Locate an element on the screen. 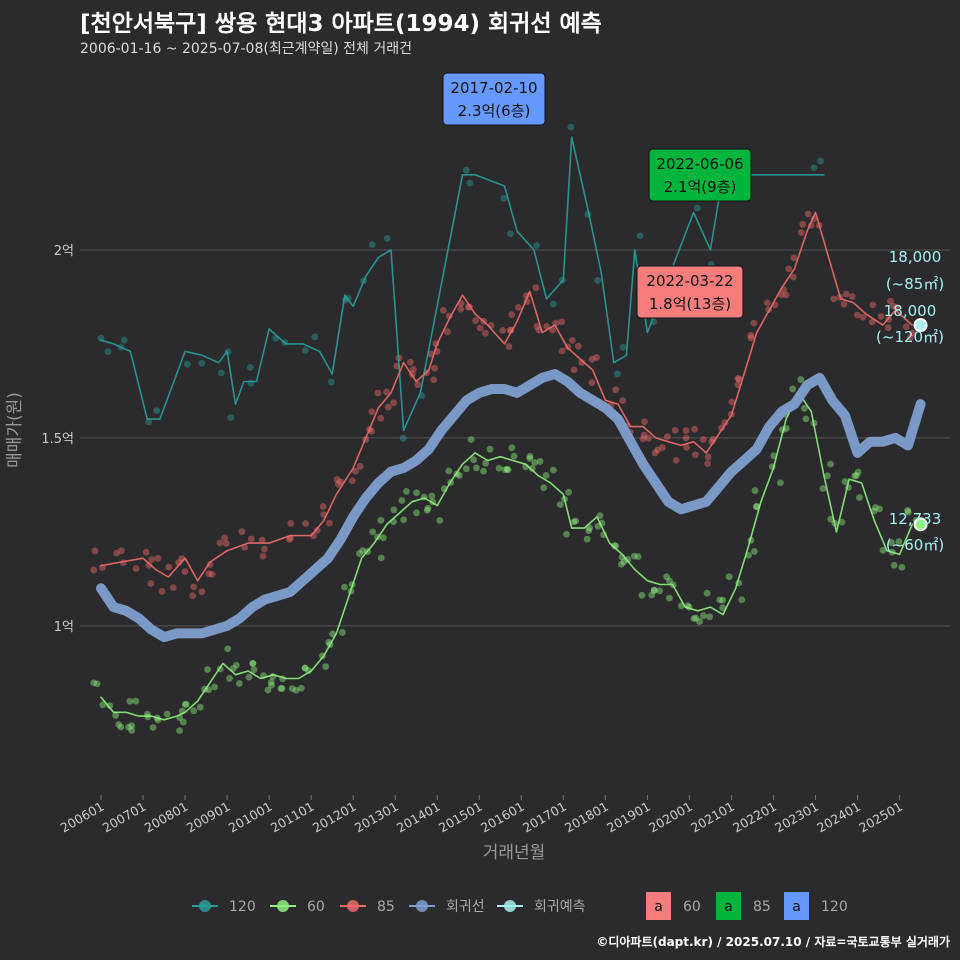 The height and width of the screenshot is (960, 960). x-tick-label: 202501 is located at coordinates (880, 817).